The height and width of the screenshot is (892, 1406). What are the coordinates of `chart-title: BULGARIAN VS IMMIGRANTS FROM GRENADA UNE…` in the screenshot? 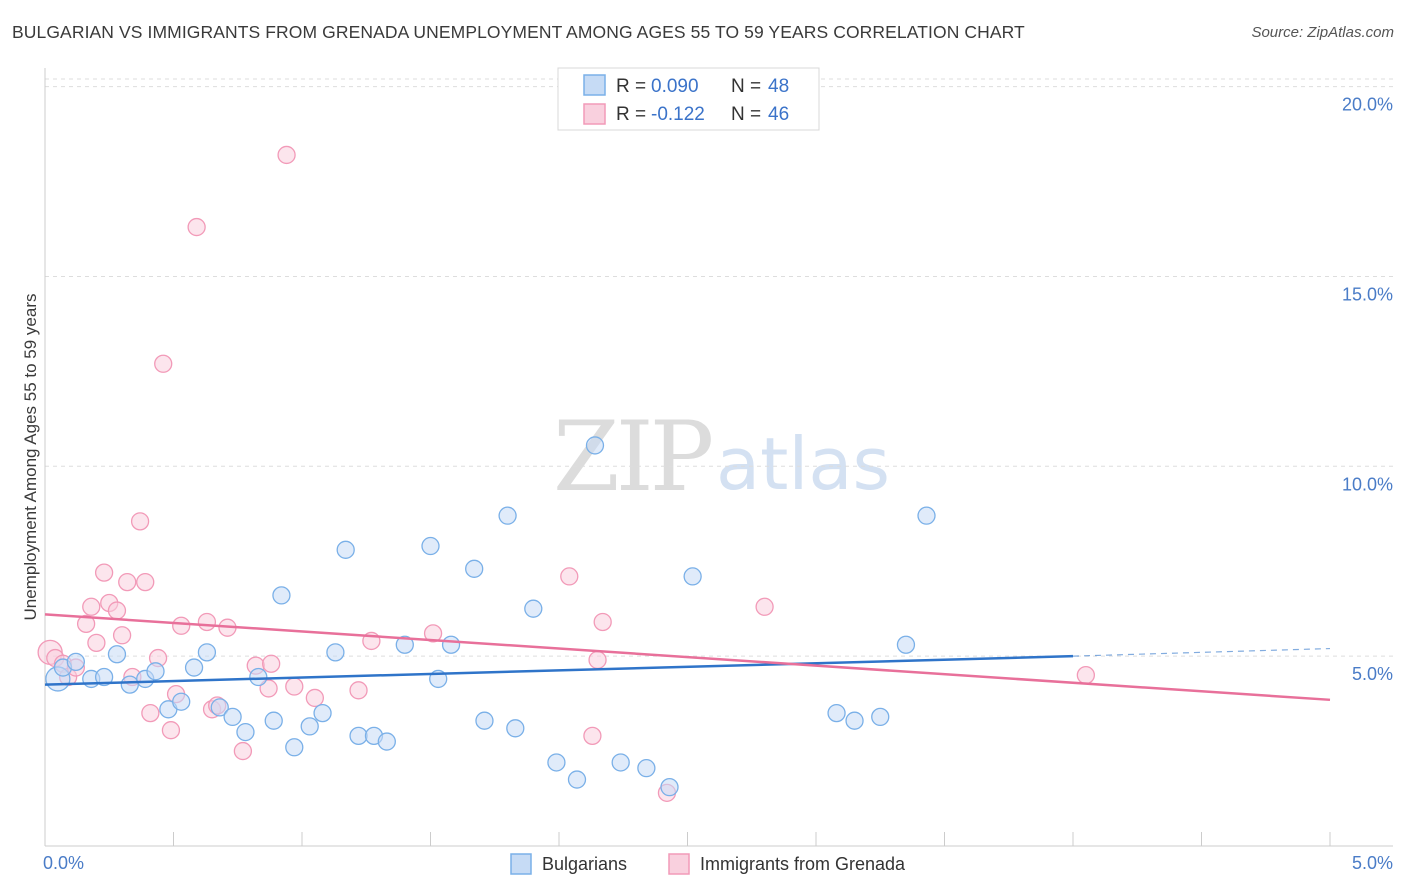 It's located at (518, 32).